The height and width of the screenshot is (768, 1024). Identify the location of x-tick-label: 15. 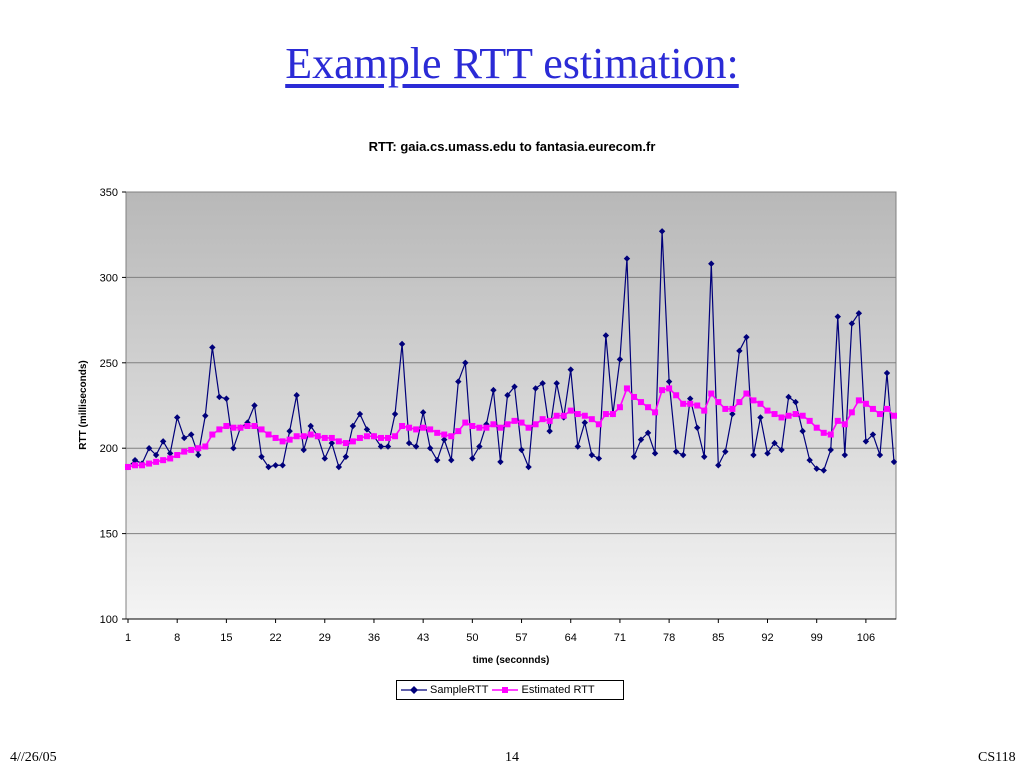
(226, 638).